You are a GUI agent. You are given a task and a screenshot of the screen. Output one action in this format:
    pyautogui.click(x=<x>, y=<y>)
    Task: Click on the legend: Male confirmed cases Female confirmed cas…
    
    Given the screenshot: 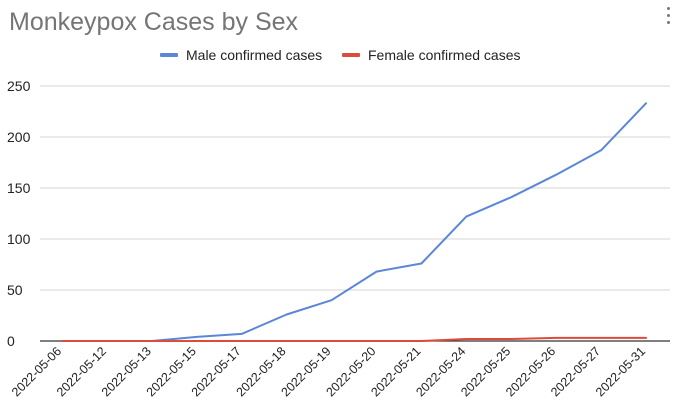 What is the action you would take?
    pyautogui.click(x=340, y=55)
    